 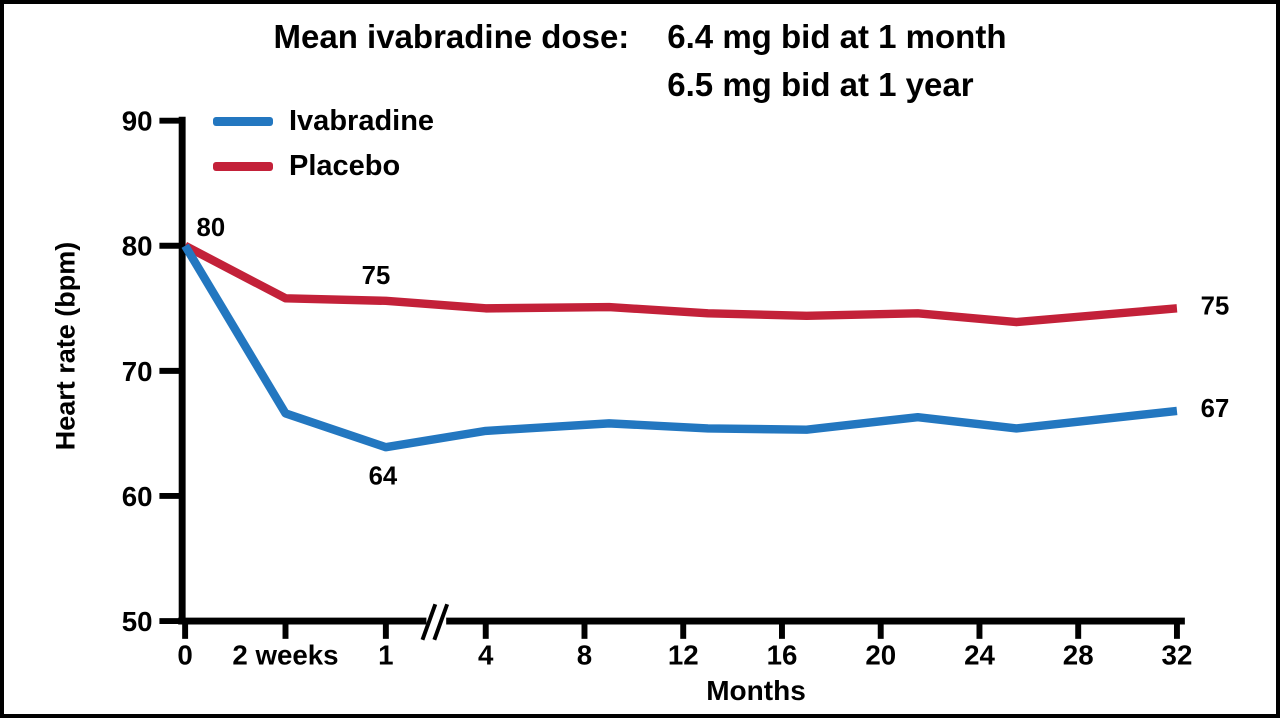 I want to click on x-tick-label: 20, so click(x=880, y=655).